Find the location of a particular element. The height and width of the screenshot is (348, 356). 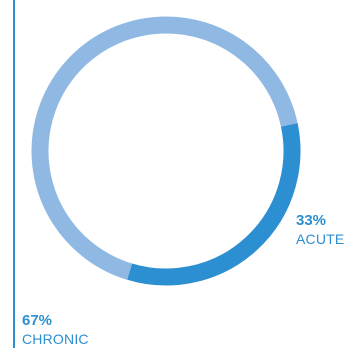

slice-value-chronic: 67% is located at coordinates (37, 320).